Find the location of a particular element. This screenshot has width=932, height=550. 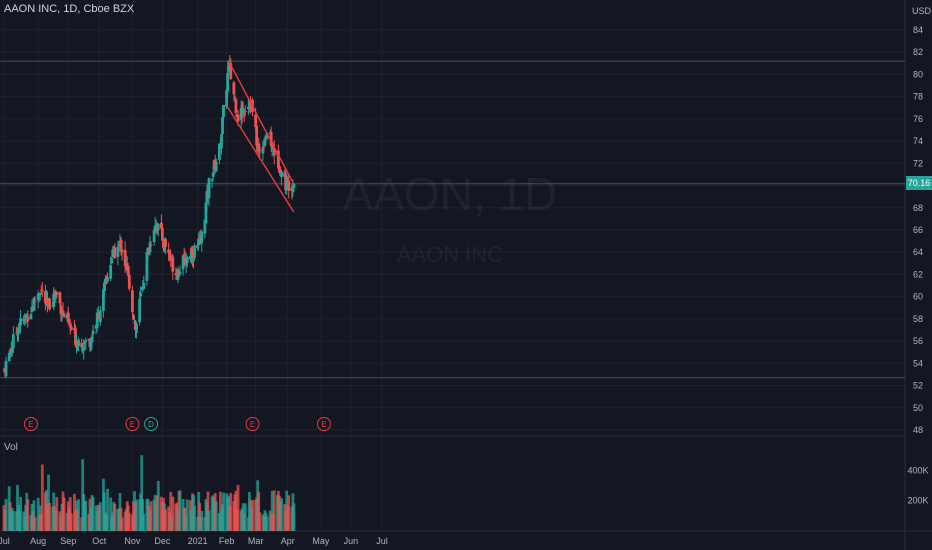

price-tick: 48 is located at coordinates (918, 430).